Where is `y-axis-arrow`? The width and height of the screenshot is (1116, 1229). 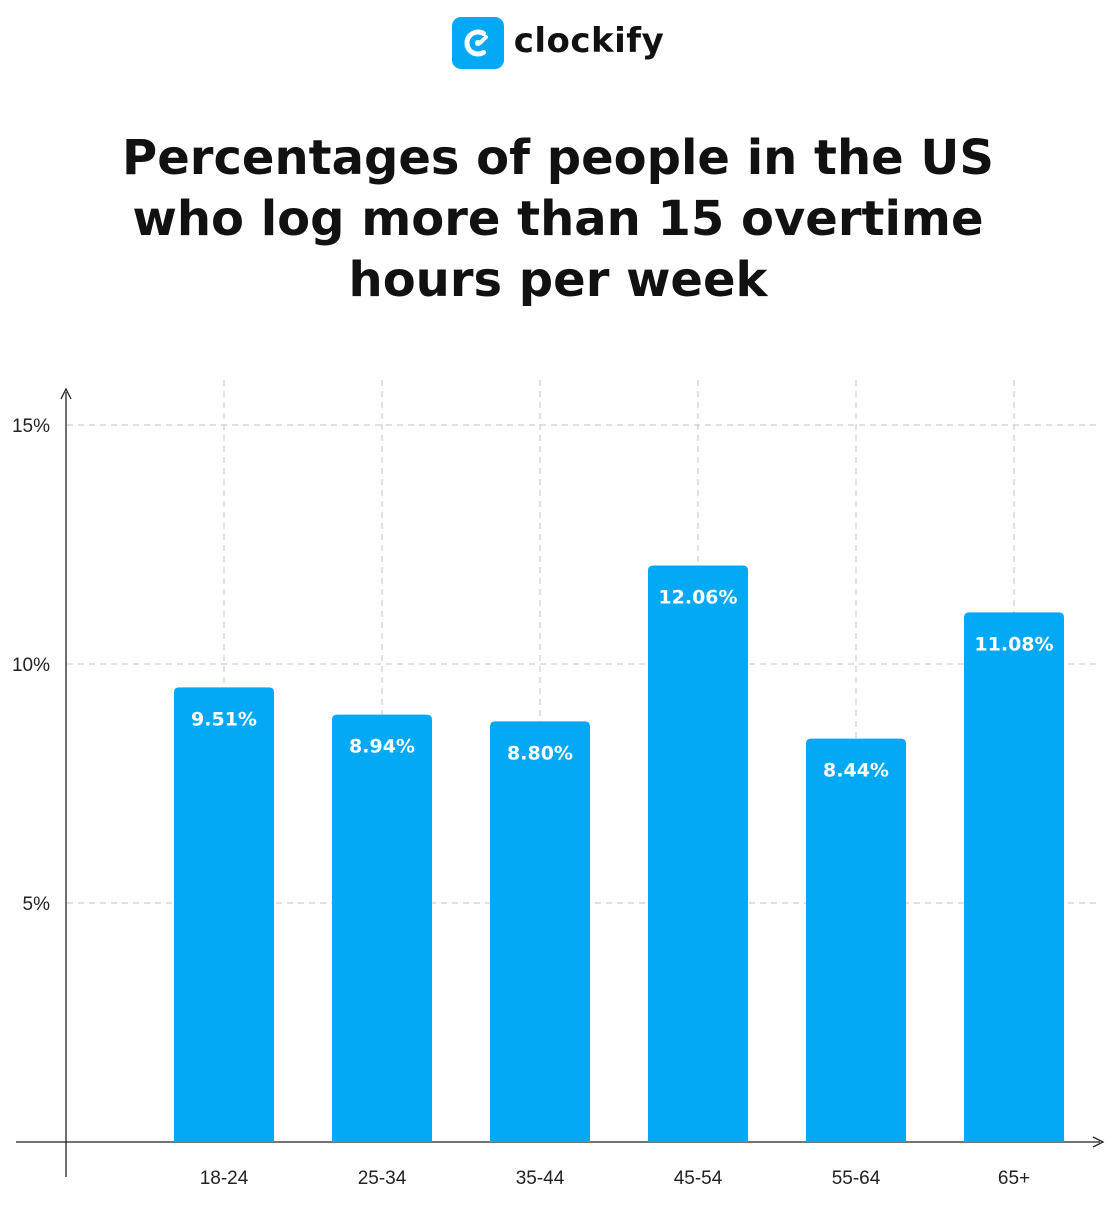
y-axis-arrow is located at coordinates (66, 393).